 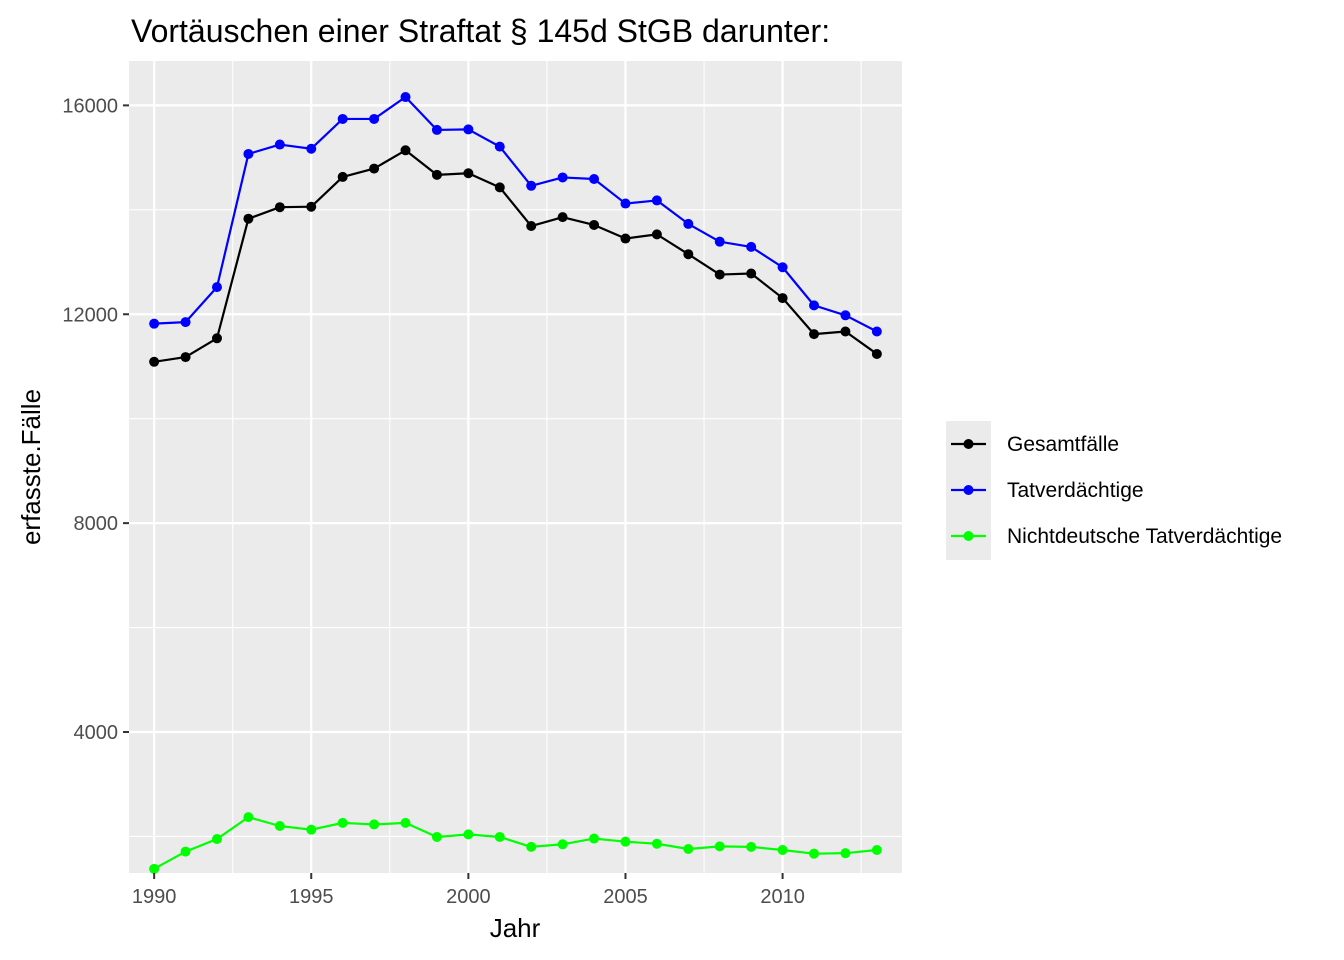 I want to click on x-axis: 1990 1995 2000 2005 2010, so click(x=468, y=890).